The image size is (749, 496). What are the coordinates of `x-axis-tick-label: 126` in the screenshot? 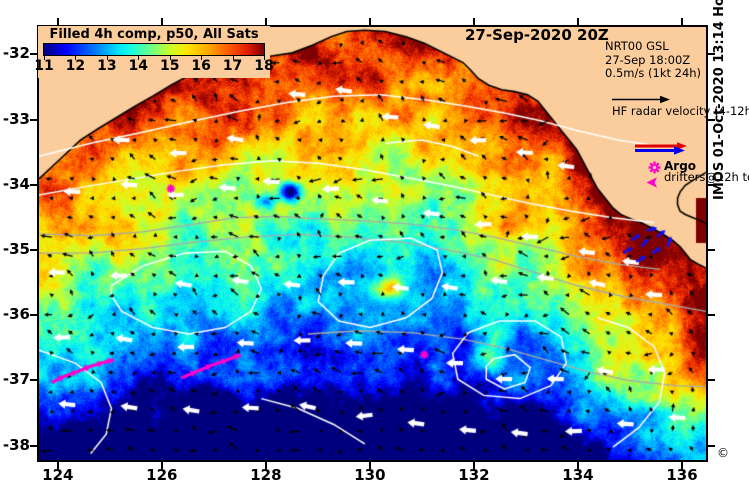 It's located at (162, 475).